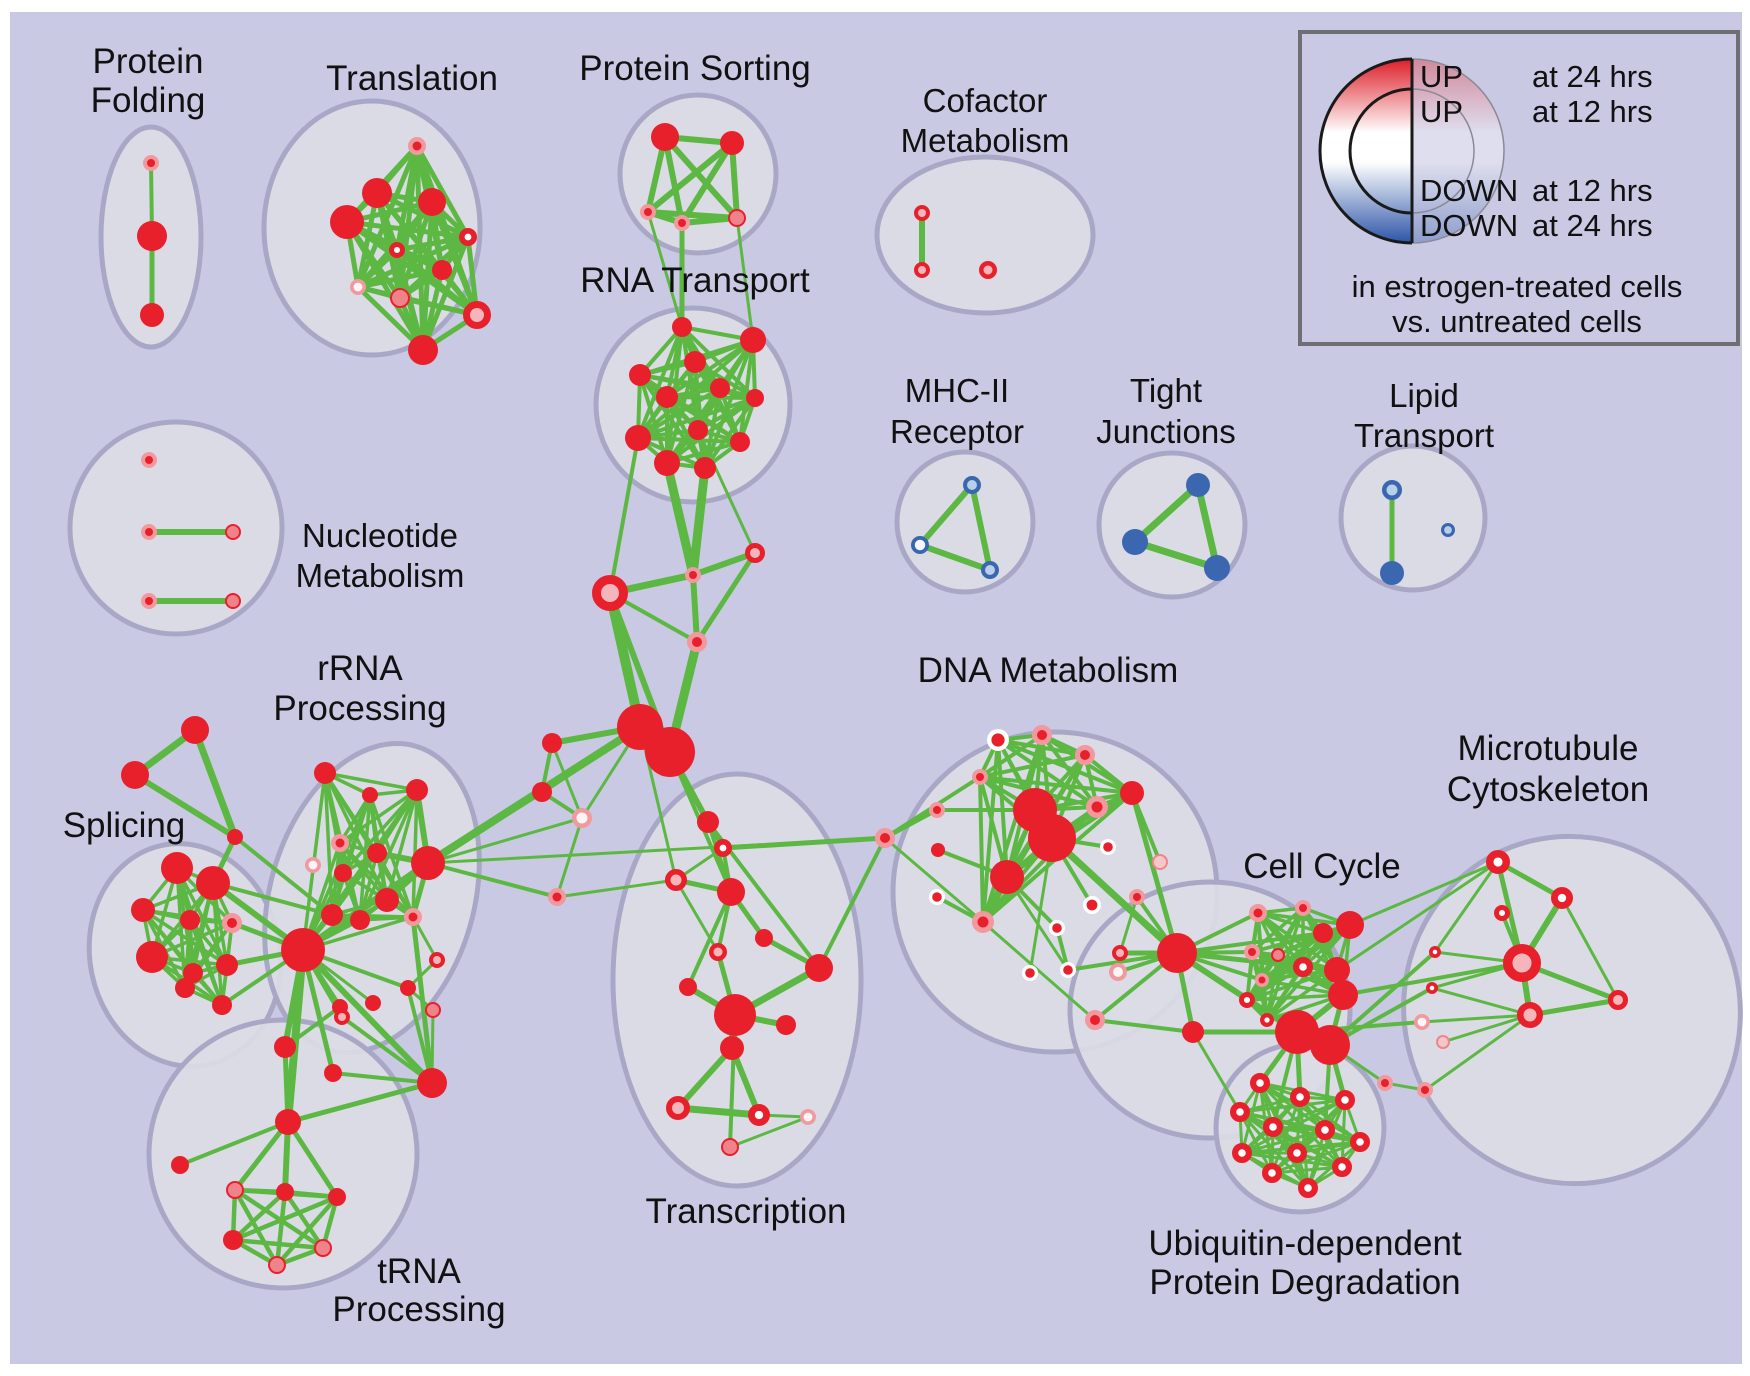  Describe the element at coordinates (1165, 411) in the screenshot. I see `cluster-label-tight-junctions: Tight Junctions` at that location.